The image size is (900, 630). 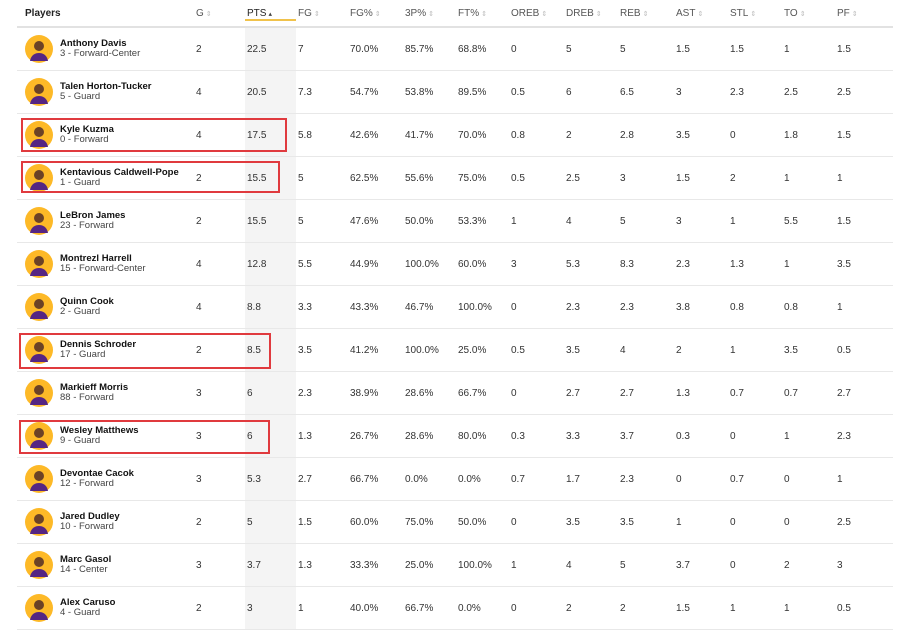 I want to click on player-name: Quinn Cook, so click(x=87, y=301).